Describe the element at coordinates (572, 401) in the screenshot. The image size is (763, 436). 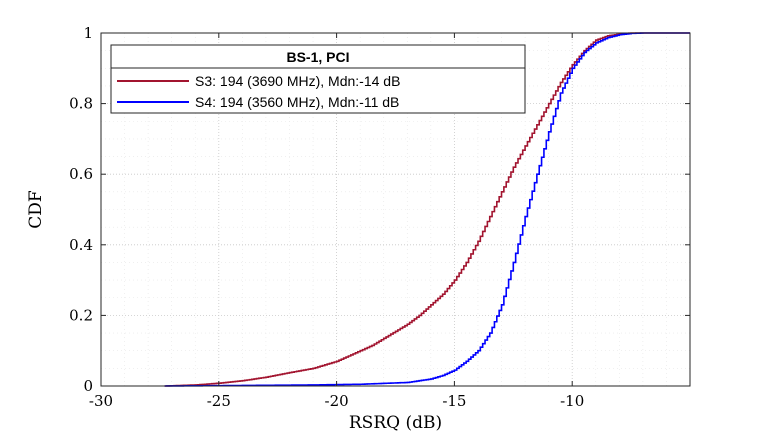
I see `x-tick-label-4: -10` at that location.